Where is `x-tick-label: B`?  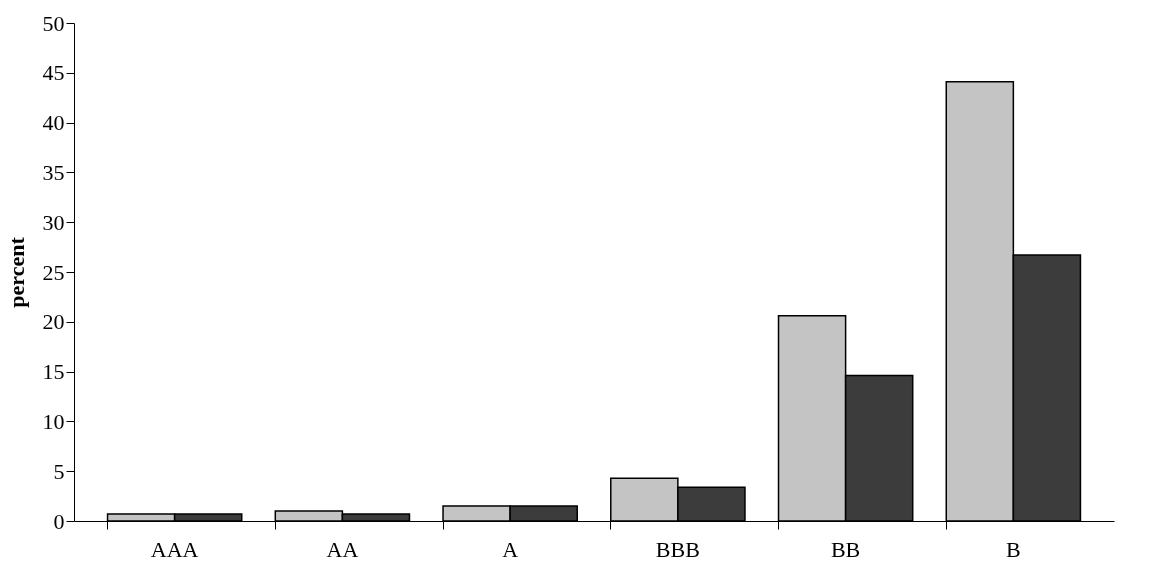 x-tick-label: B is located at coordinates (1013, 549).